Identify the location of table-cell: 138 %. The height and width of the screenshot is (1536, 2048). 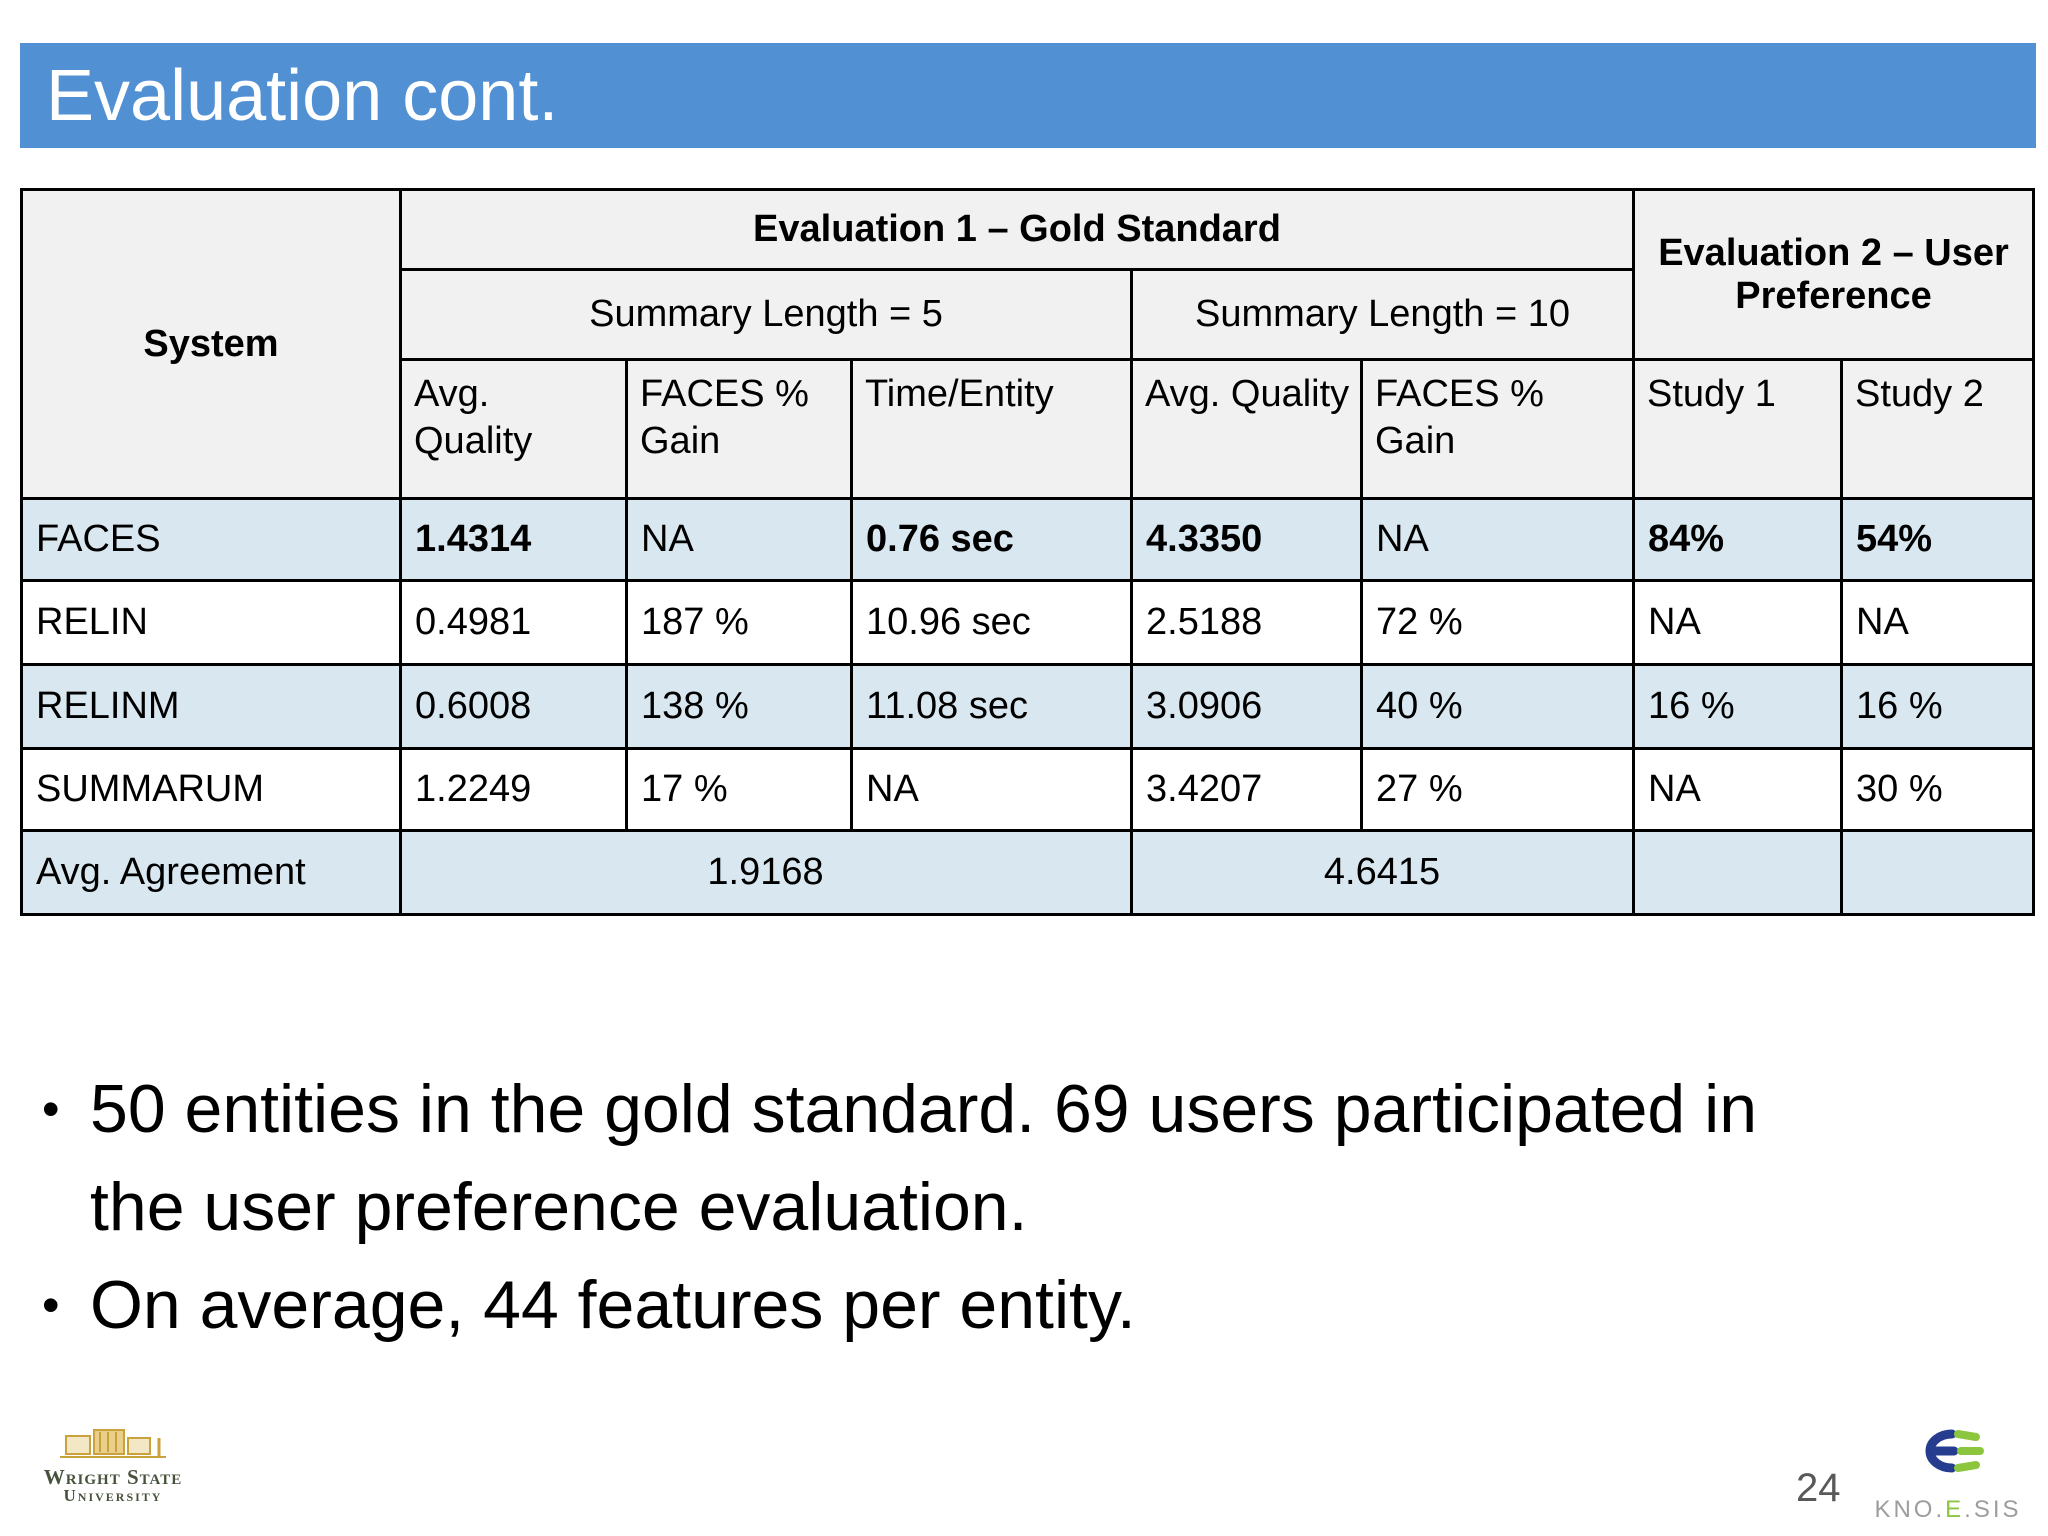
(739, 706).